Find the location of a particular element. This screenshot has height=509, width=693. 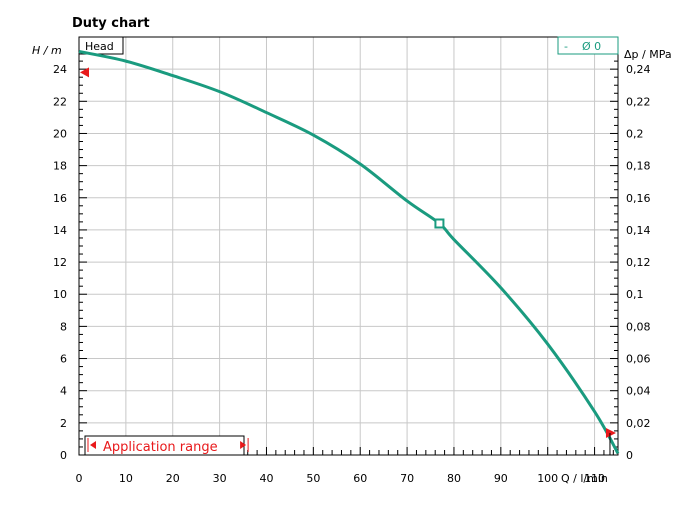

y2-axis-label: Δp / MPa is located at coordinates (648, 54).